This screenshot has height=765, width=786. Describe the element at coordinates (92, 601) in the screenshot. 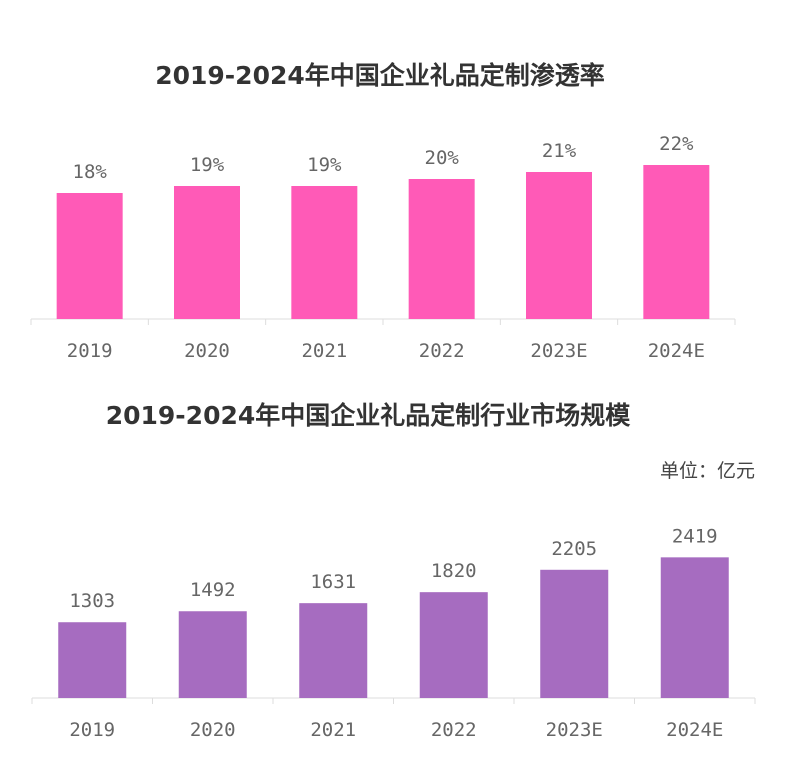

I see `data-label: 1303` at that location.